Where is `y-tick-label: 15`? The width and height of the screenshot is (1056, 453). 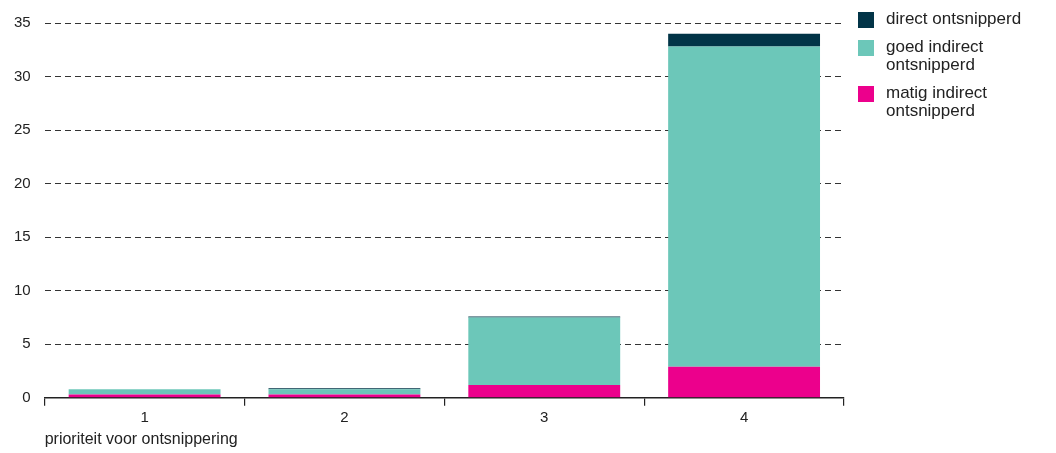
y-tick-label: 15 is located at coordinates (22, 236).